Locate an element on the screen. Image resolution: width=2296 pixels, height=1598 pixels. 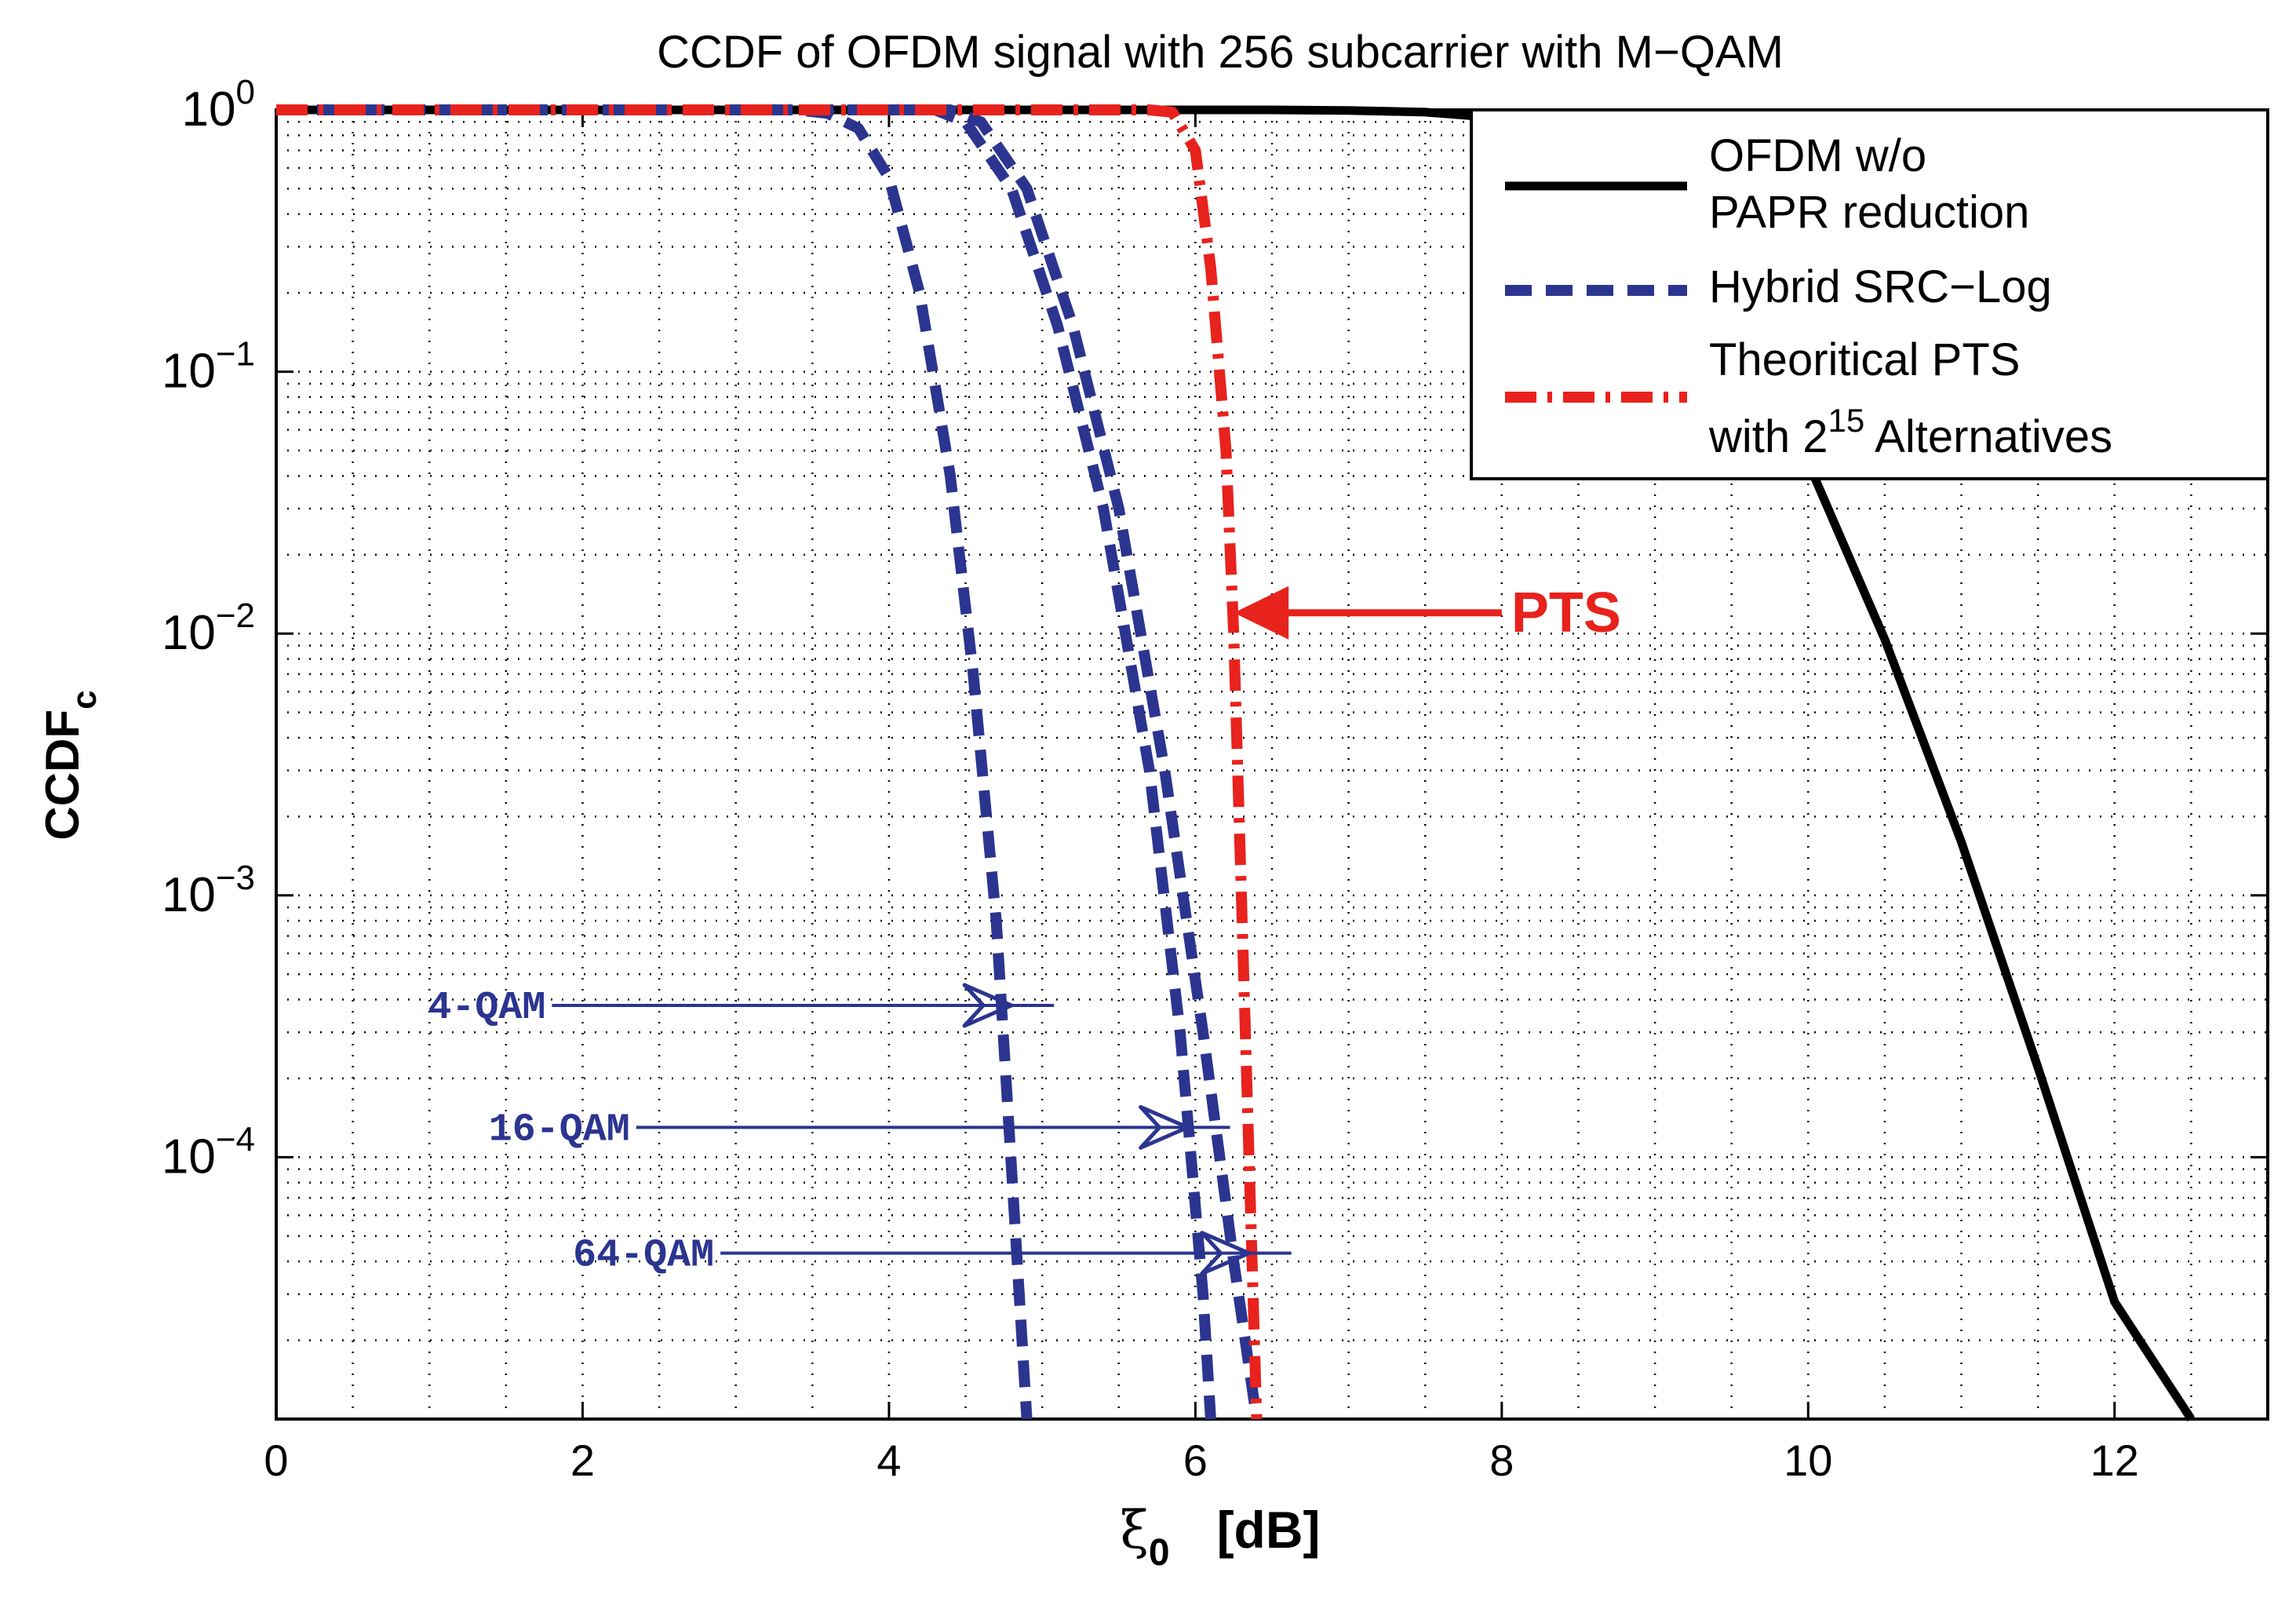
y-tick-exponent: −1 is located at coordinates (235, 354).